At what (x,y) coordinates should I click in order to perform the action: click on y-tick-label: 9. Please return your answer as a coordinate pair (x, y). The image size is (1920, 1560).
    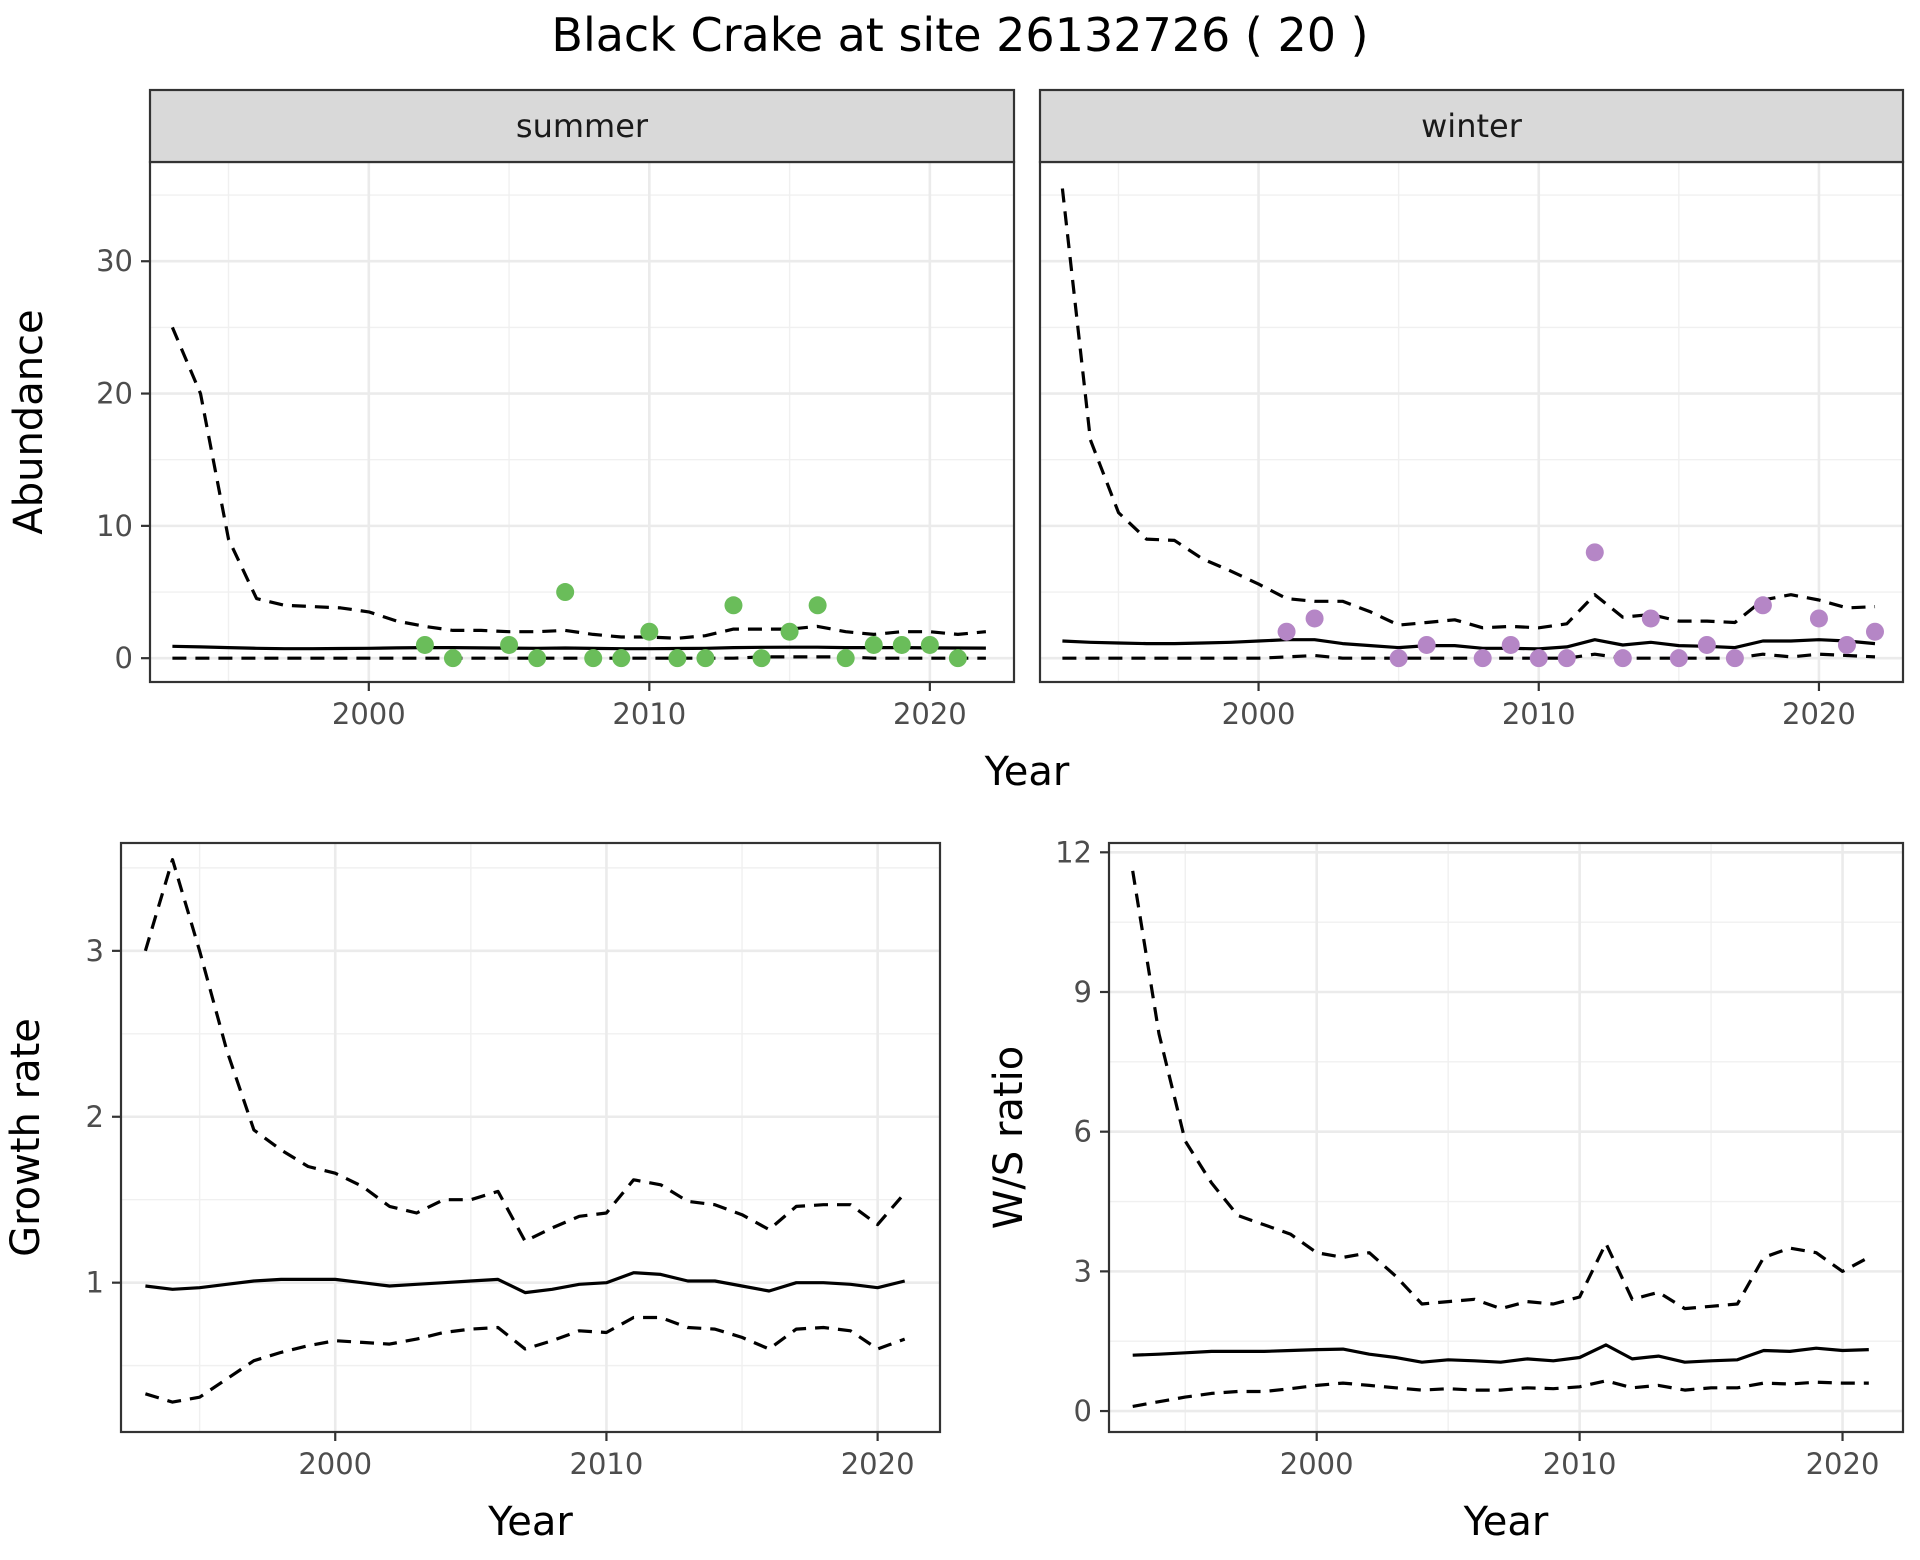
    Looking at the image, I should click on (1083, 992).